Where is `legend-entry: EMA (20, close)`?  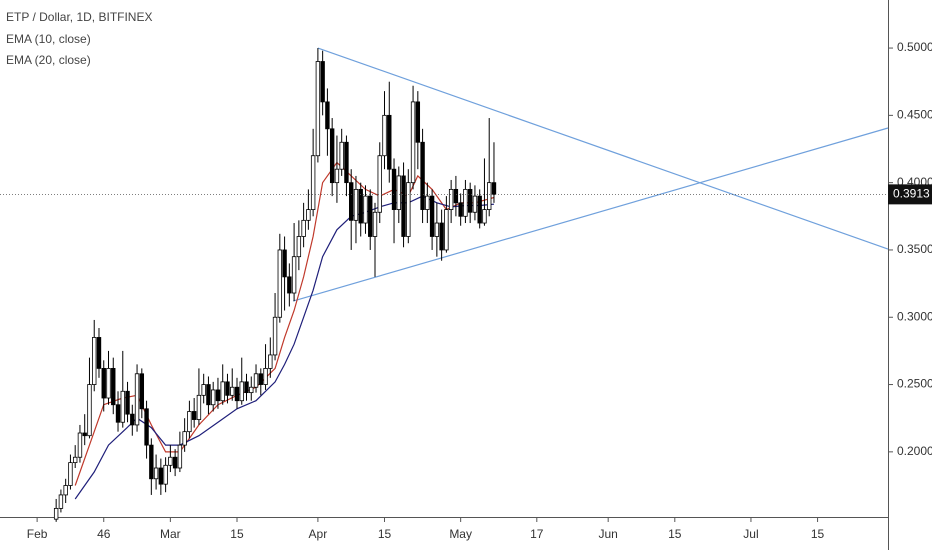 legend-entry: EMA (20, close) is located at coordinates (48, 60).